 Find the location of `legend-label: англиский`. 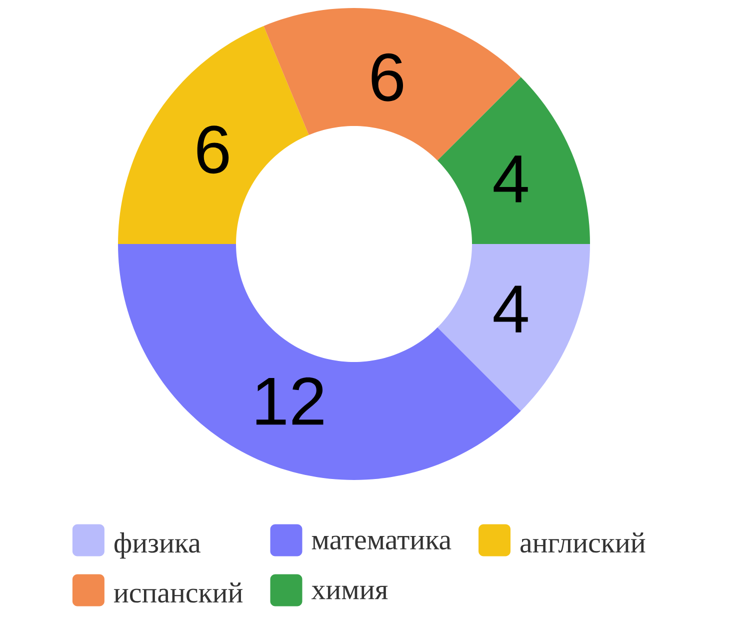

legend-label: англиский is located at coordinates (583, 542).